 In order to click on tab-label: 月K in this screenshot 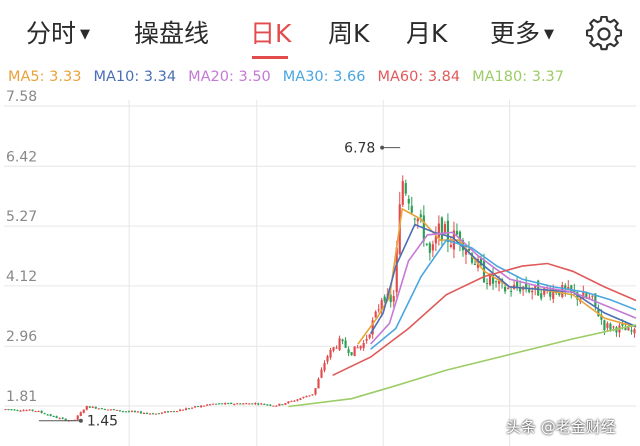, I will do `click(427, 33)`.